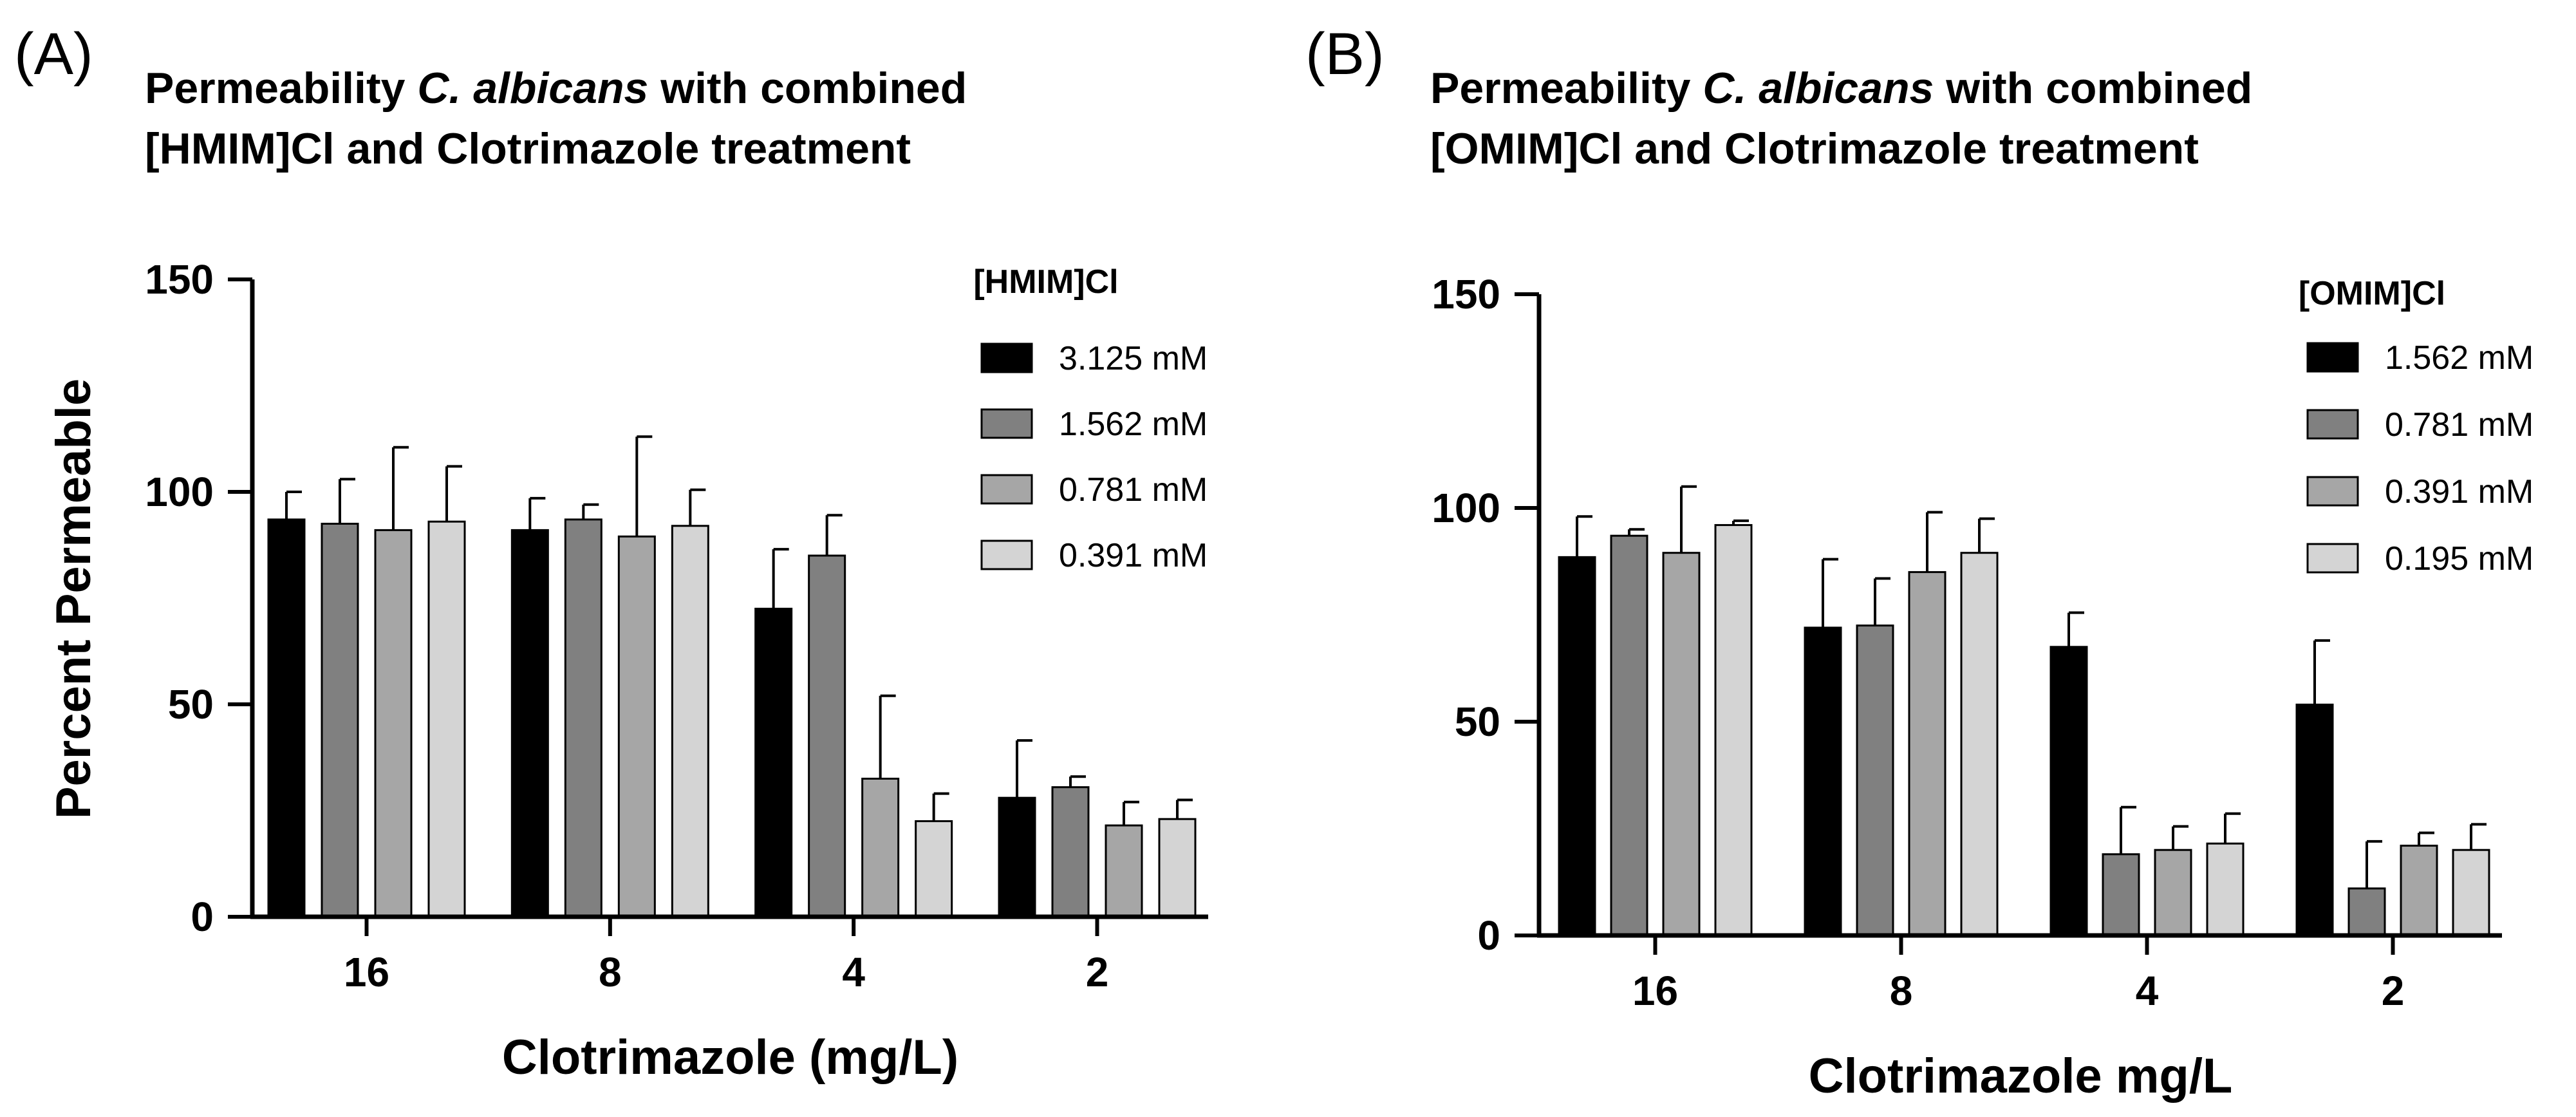  I want to click on a-legend-title: [HMIM]Cl, so click(1045, 282).